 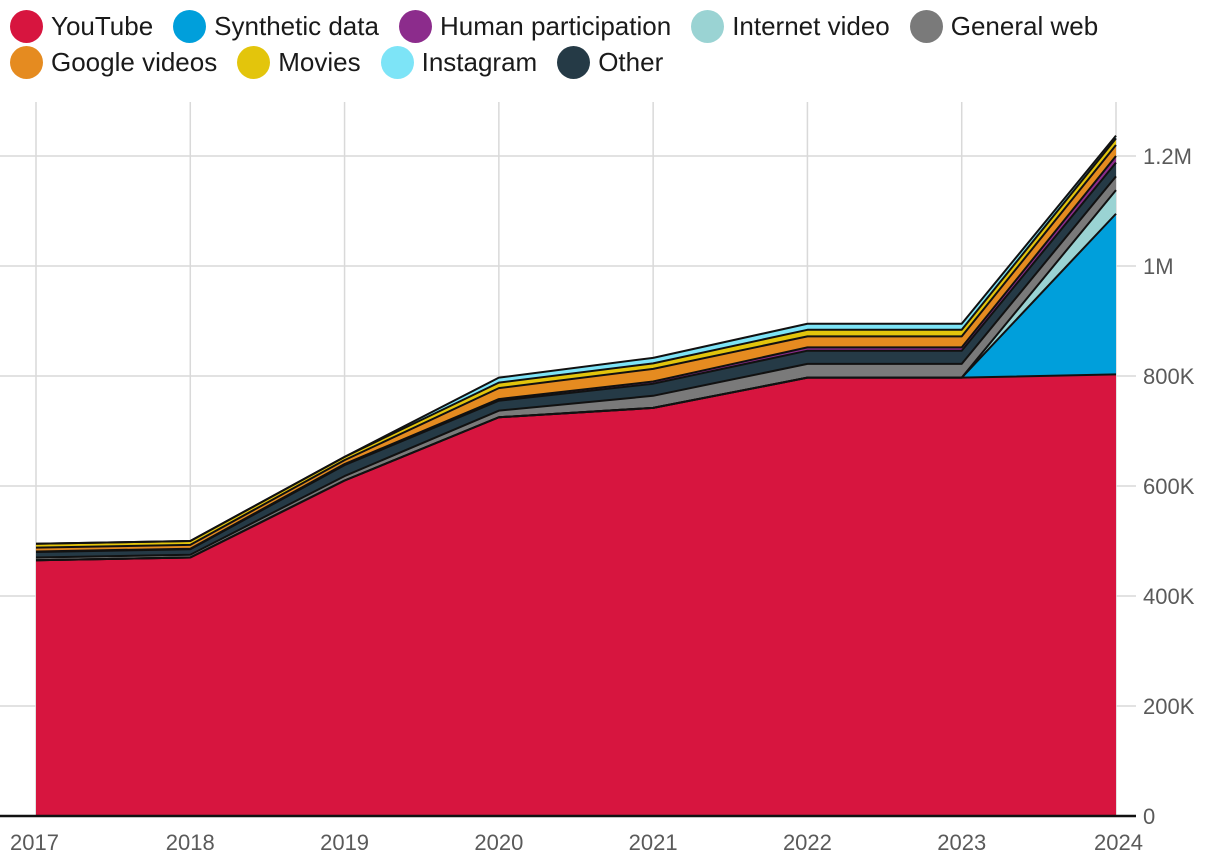 I want to click on y-axis-labels: 0 200K 400K 600K 800K 1M 1.2M, so click(x=1169, y=486).